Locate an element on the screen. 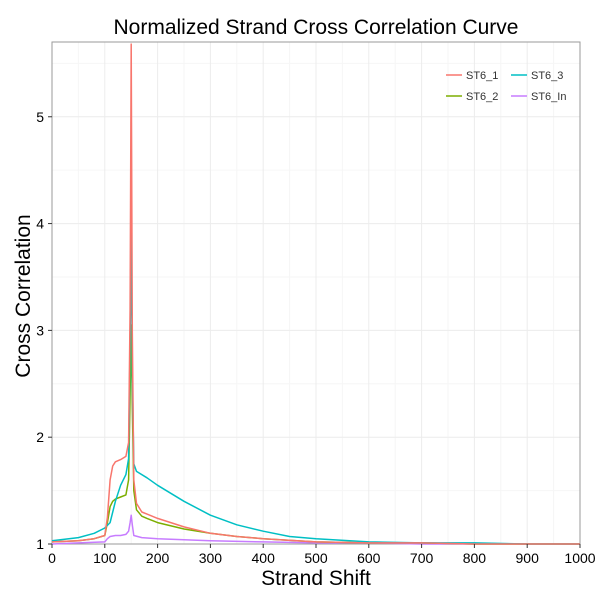 This screenshot has width=600, height=600. y-tick-label: 1 is located at coordinates (40, 544).